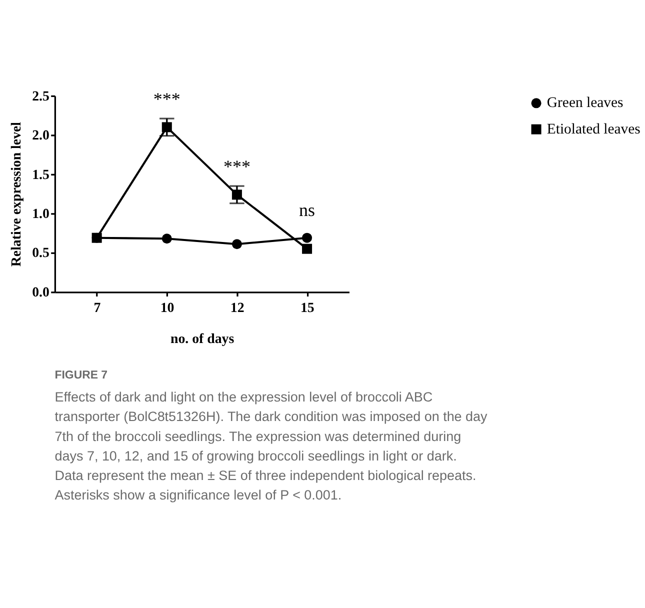 The height and width of the screenshot is (608, 645). Describe the element at coordinates (81, 376) in the screenshot. I see `caption: FIGURE 7` at that location.